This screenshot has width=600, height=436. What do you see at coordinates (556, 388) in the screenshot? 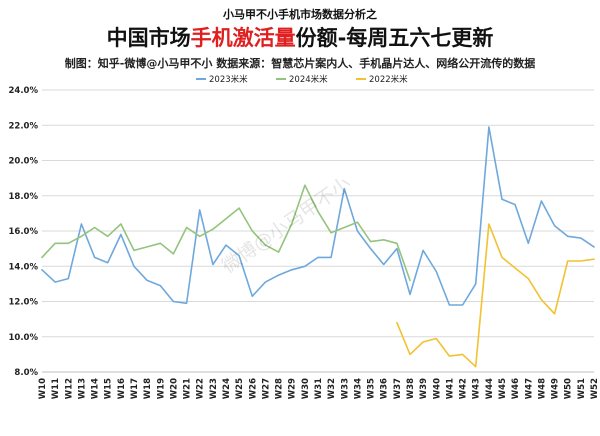
I see `x-tick-label: W49` at bounding box center [556, 388].